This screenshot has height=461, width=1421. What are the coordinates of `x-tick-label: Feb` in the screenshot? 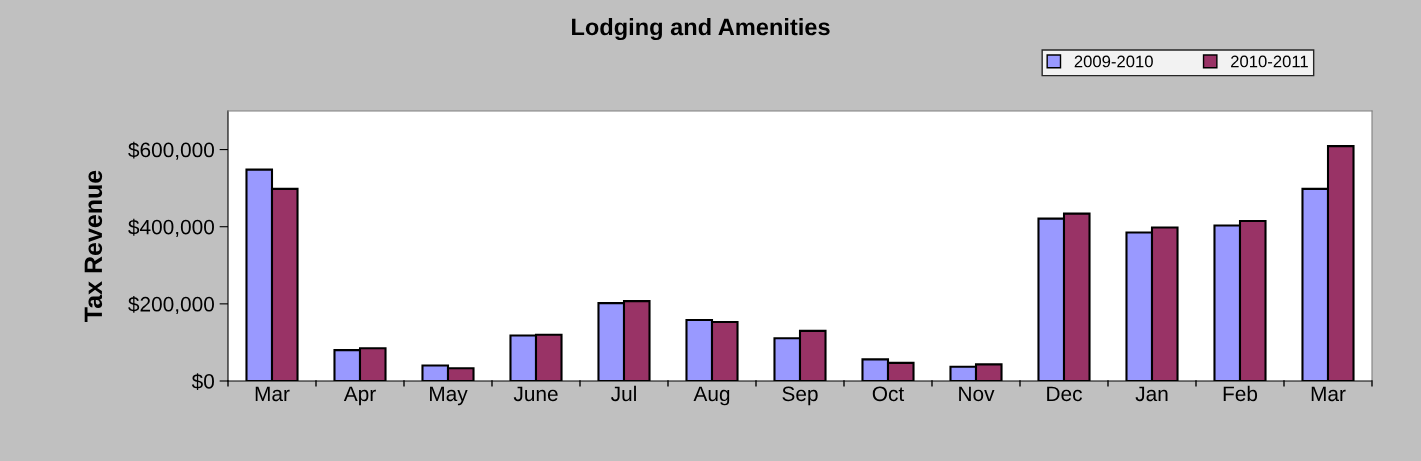 It's located at (1240, 393).